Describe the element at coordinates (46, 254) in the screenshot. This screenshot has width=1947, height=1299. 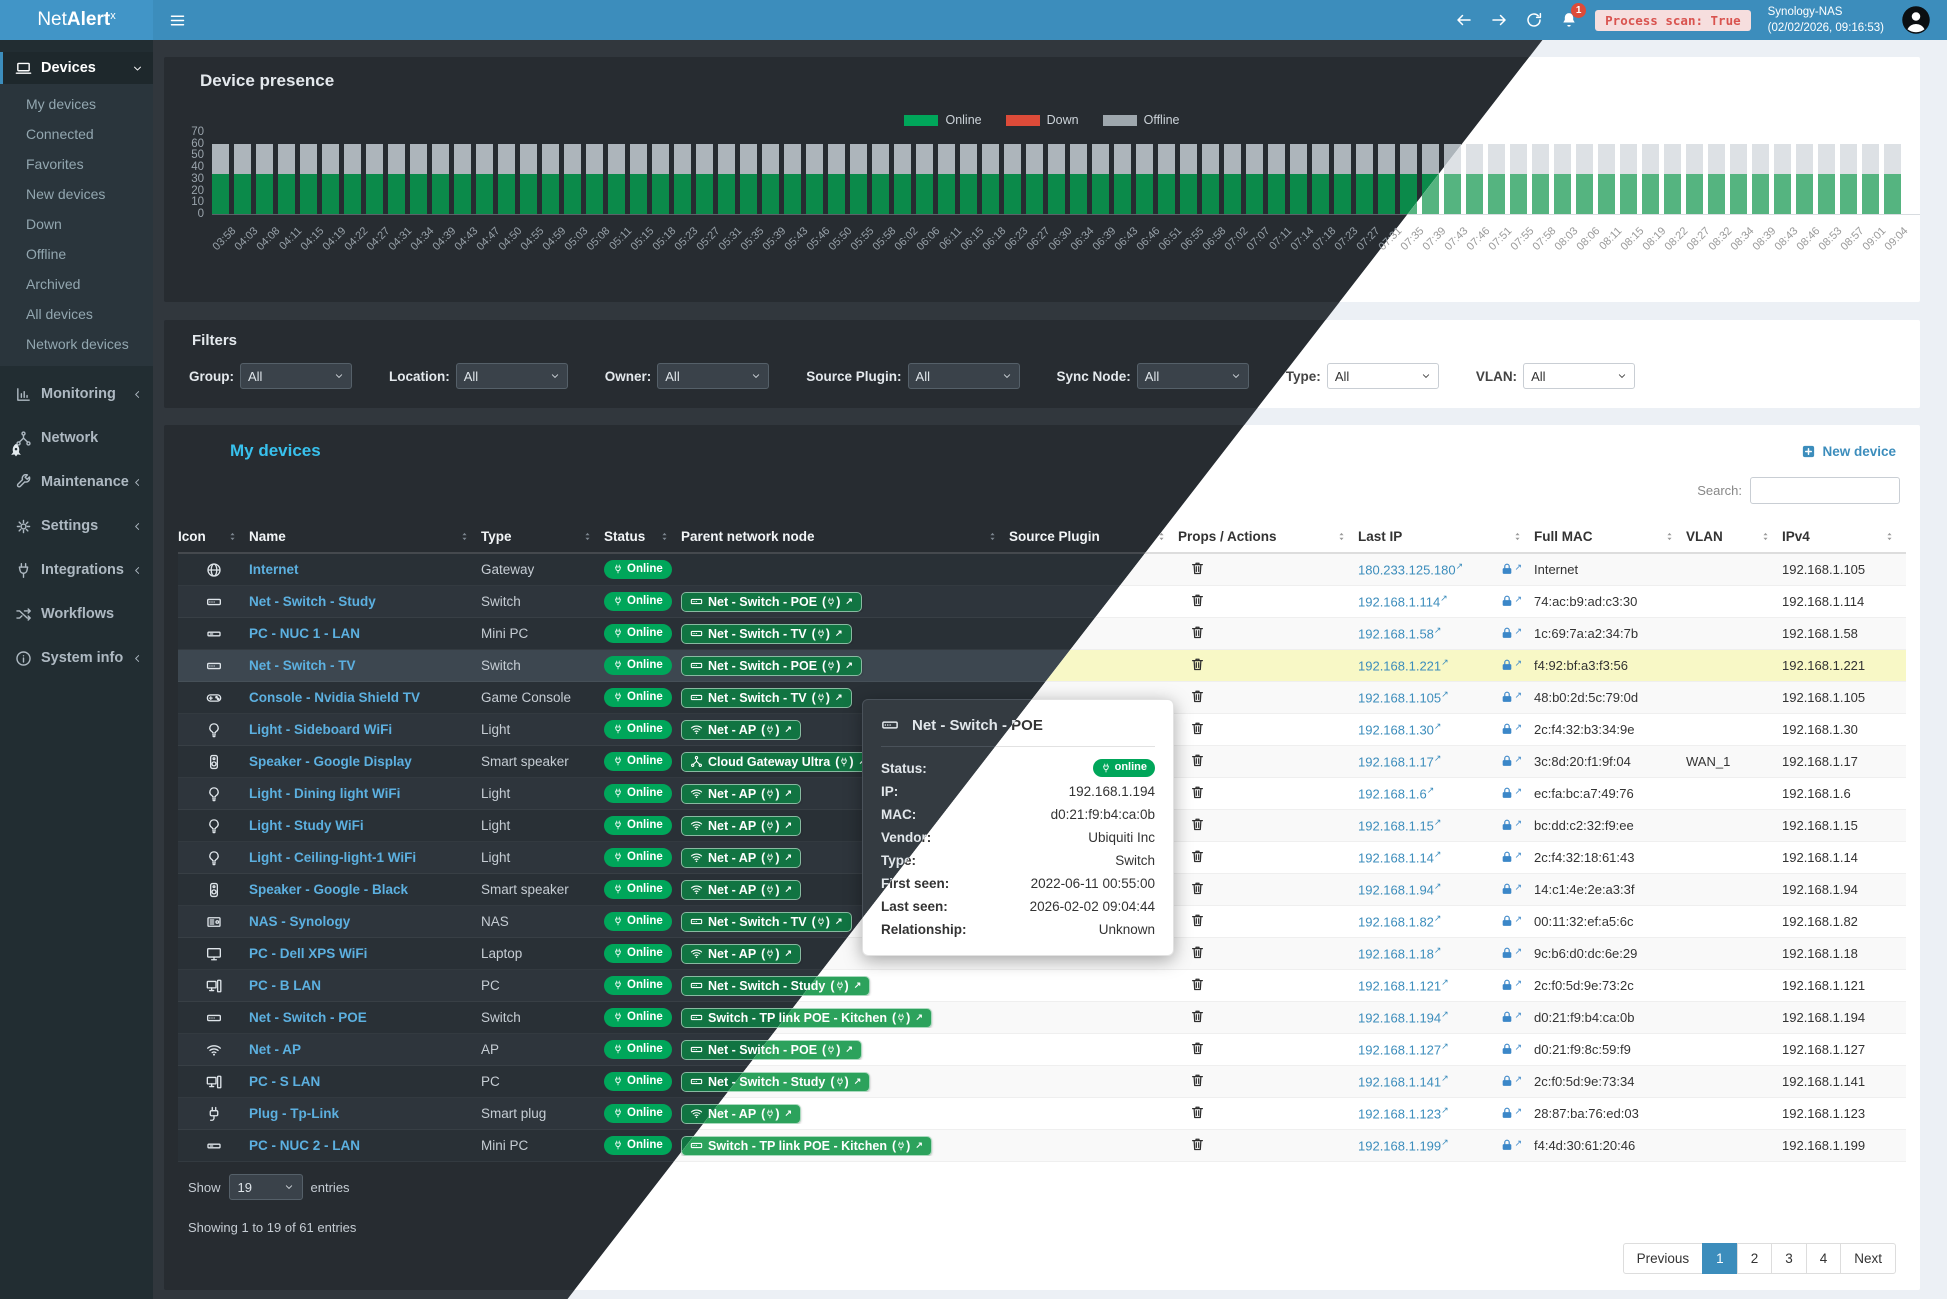
I see `sidebar-item-offline: Offline` at that location.